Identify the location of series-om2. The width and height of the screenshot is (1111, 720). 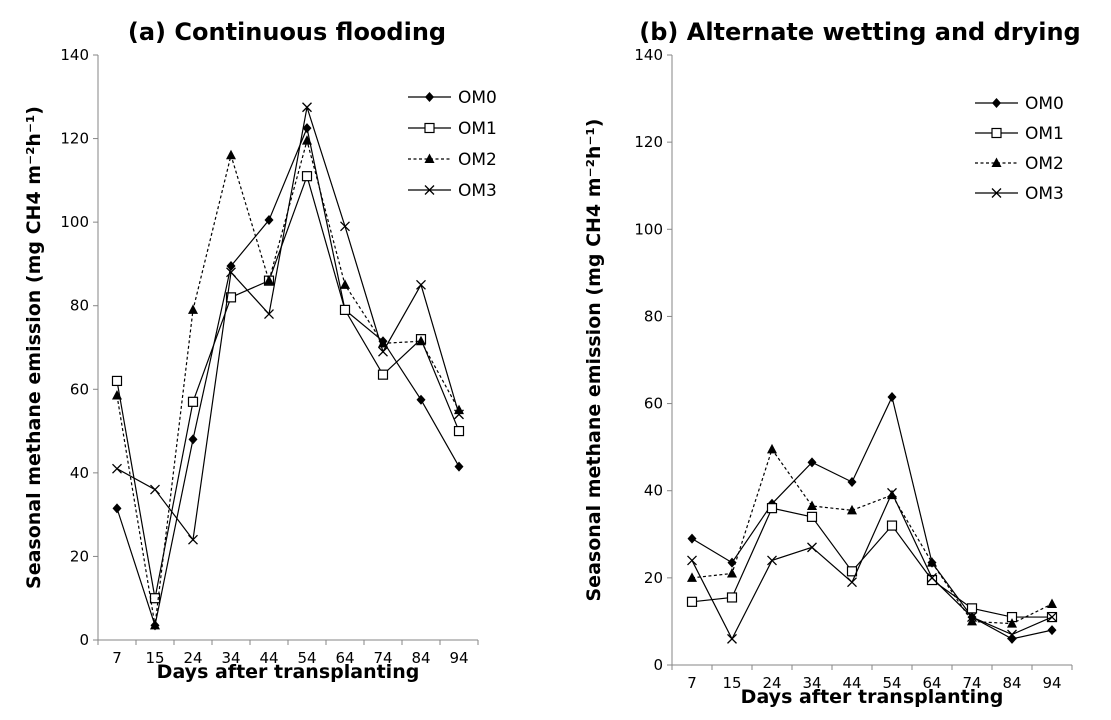
(872, 535).